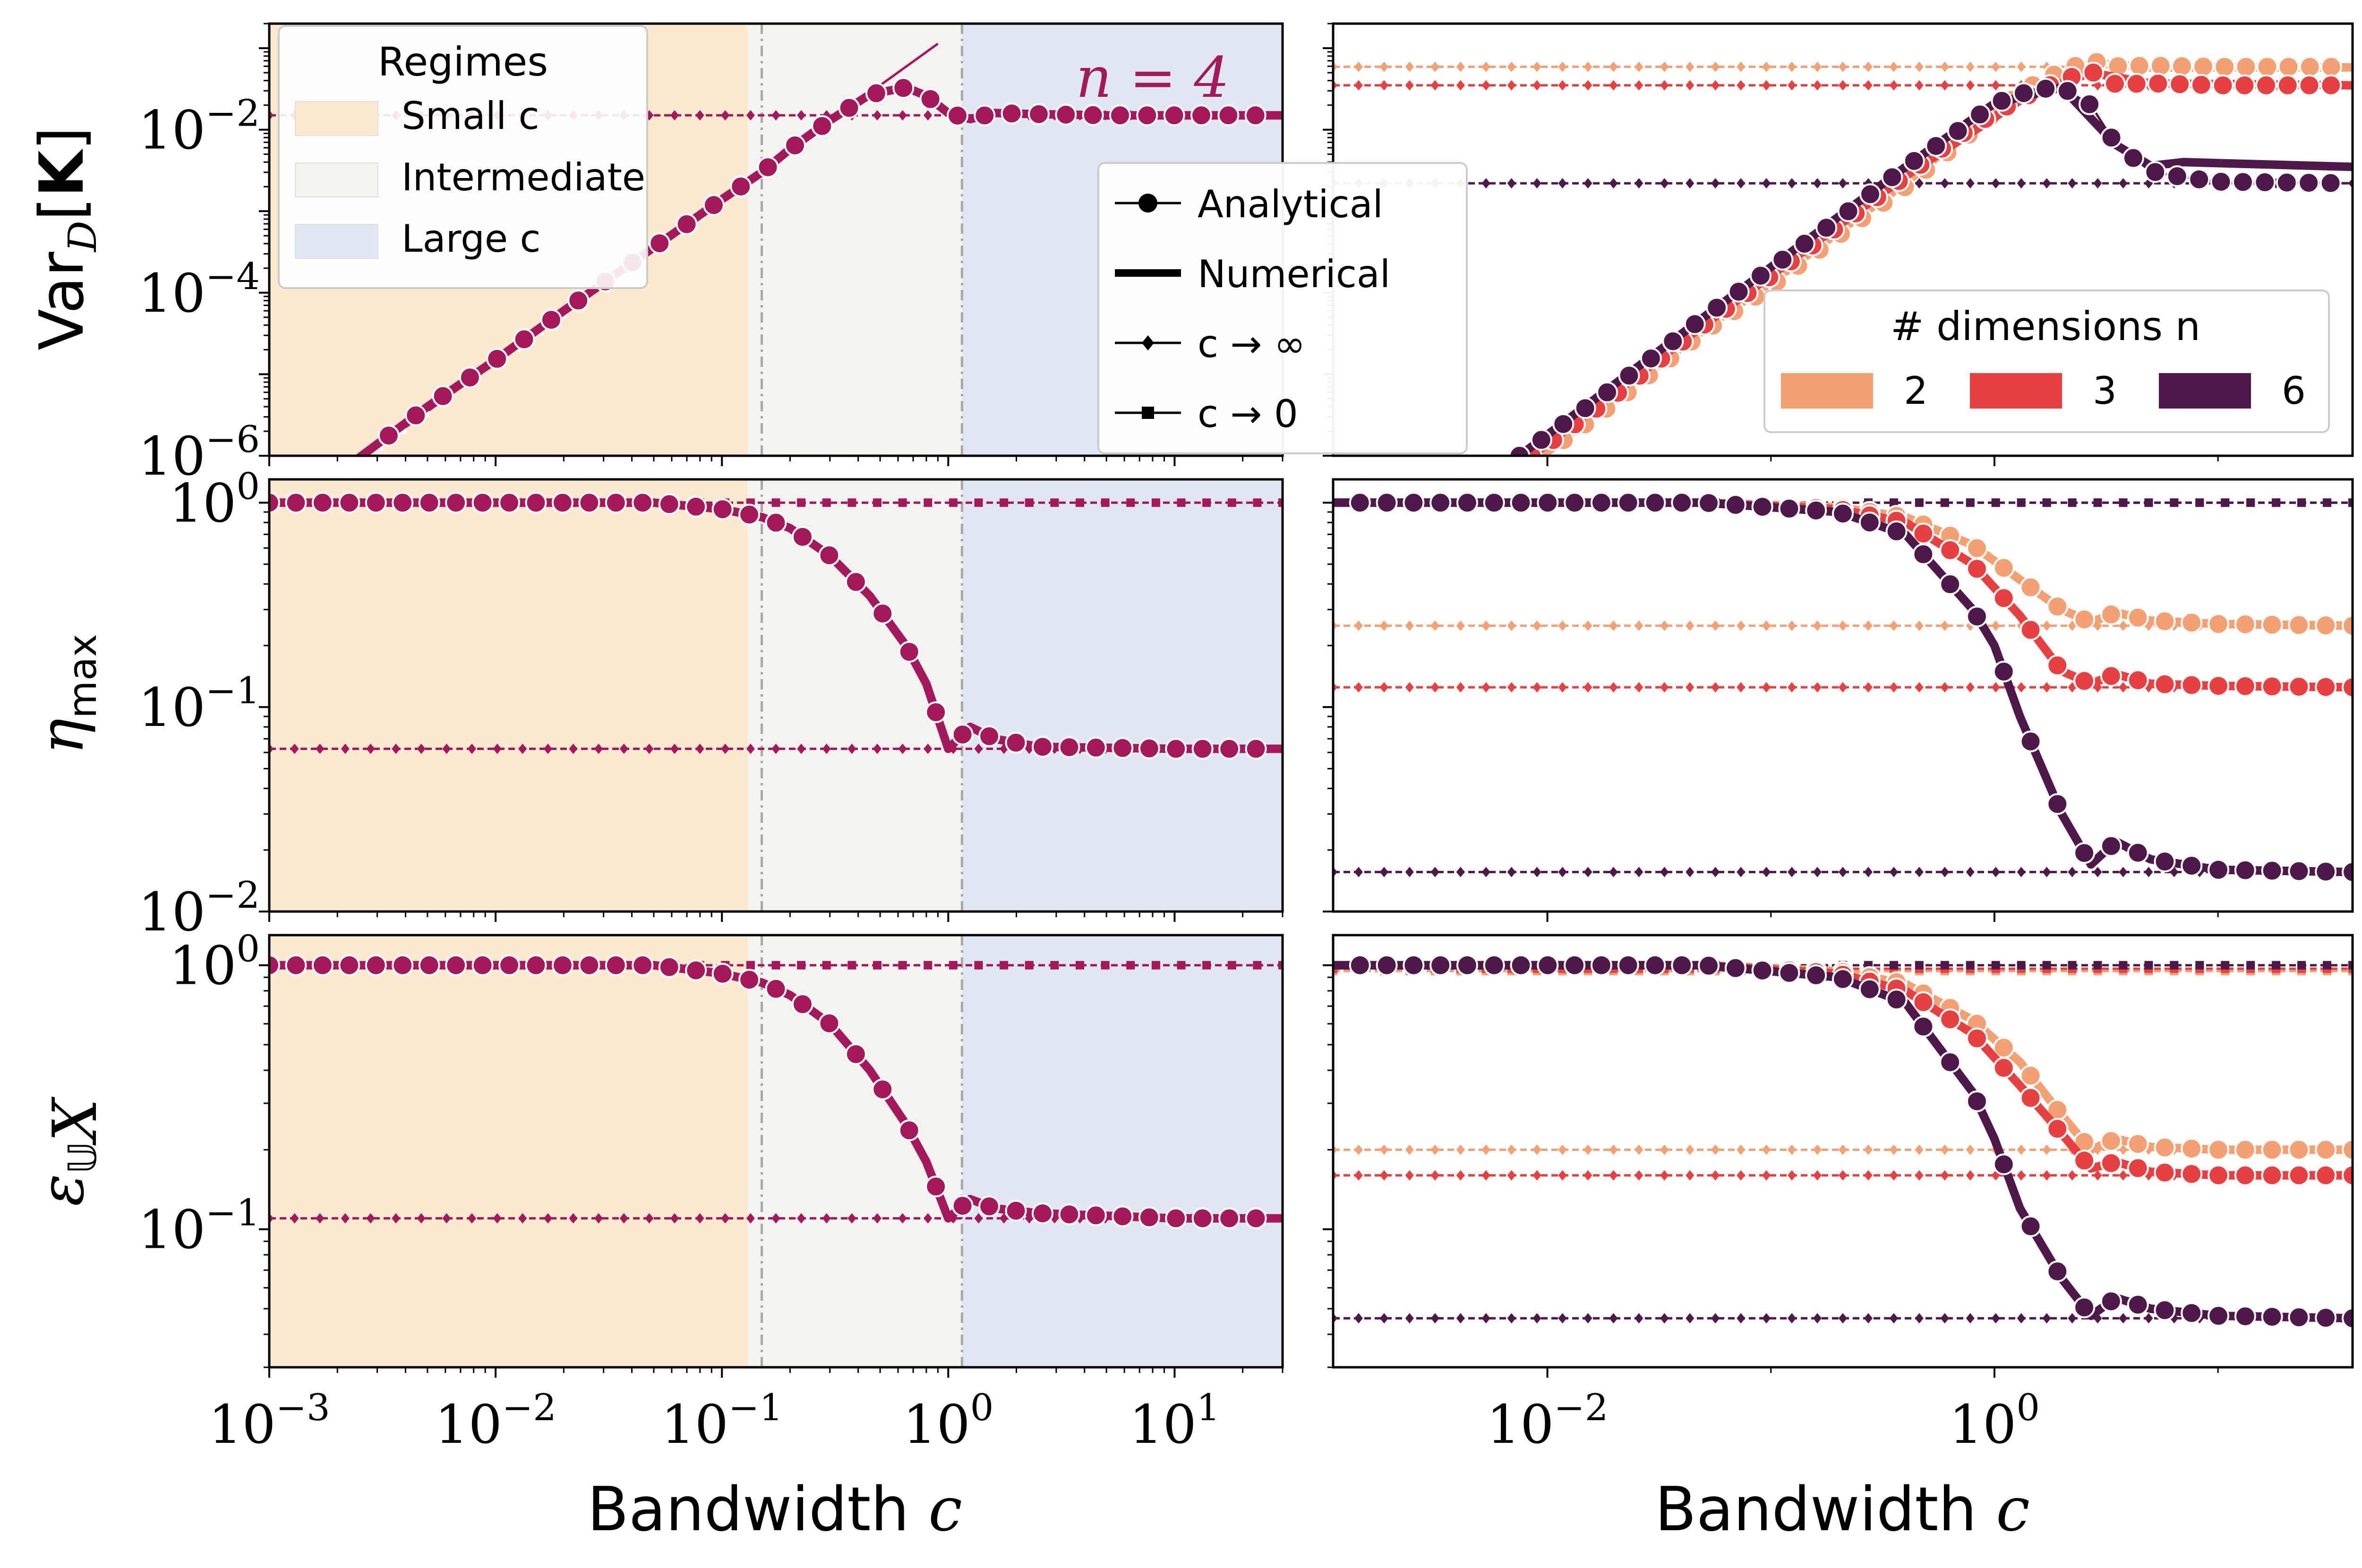 Image resolution: width=2362 pixels, height=1568 pixels. What do you see at coordinates (1252, 344) in the screenshot?
I see `style-legend-label: c → ∞` at bounding box center [1252, 344].